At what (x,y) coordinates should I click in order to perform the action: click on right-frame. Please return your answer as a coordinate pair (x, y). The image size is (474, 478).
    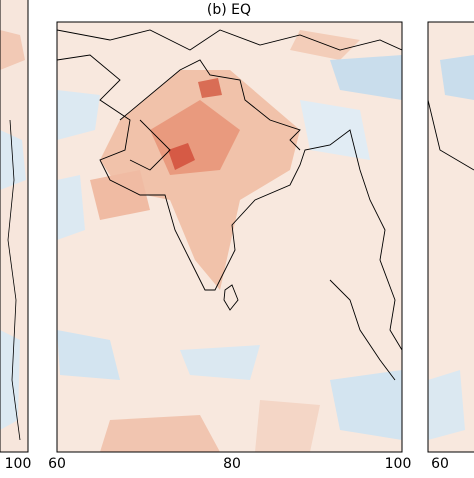
    Looking at the image, I should click on (450, 237).